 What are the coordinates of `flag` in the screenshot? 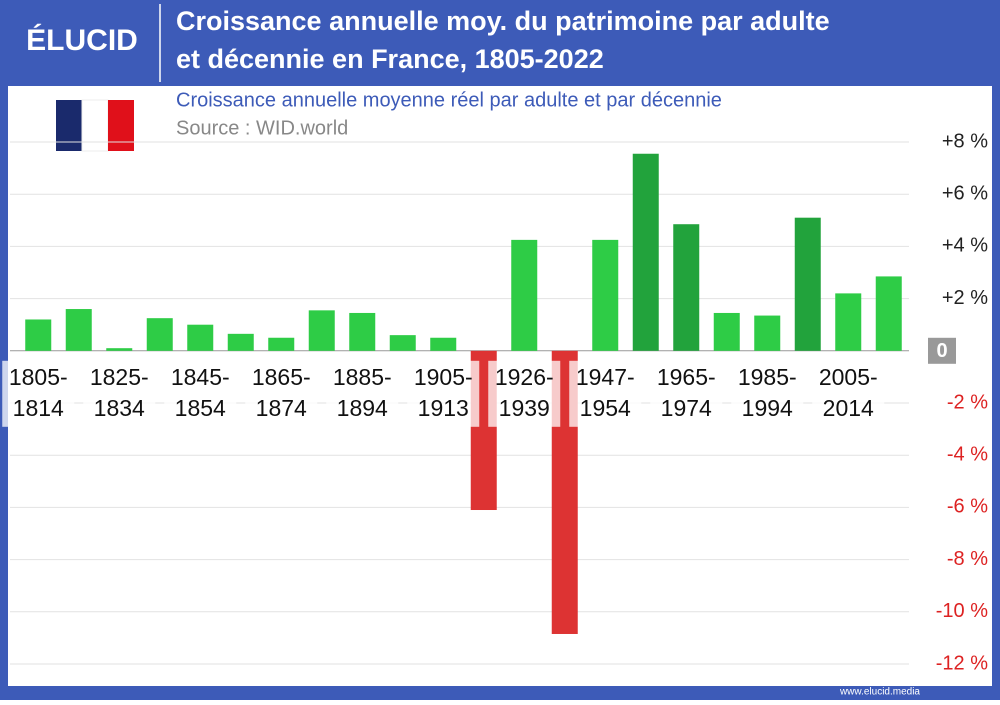 It's located at (95, 125).